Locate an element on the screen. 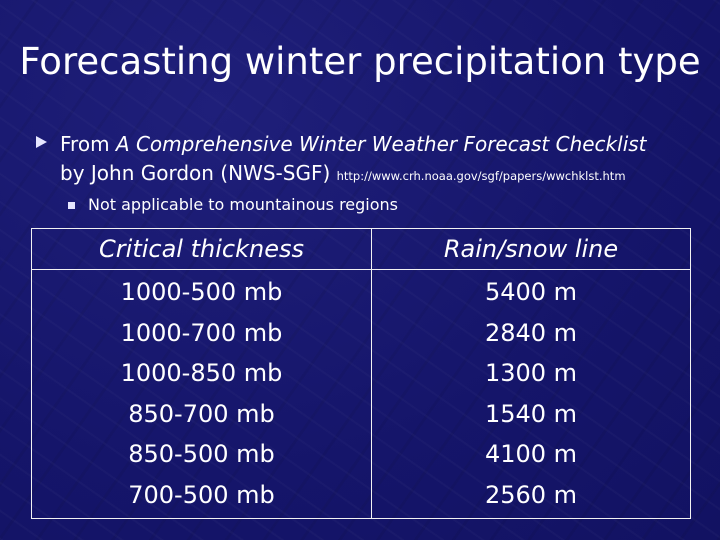  rain-snow-cell: 1300 m is located at coordinates (531, 373).